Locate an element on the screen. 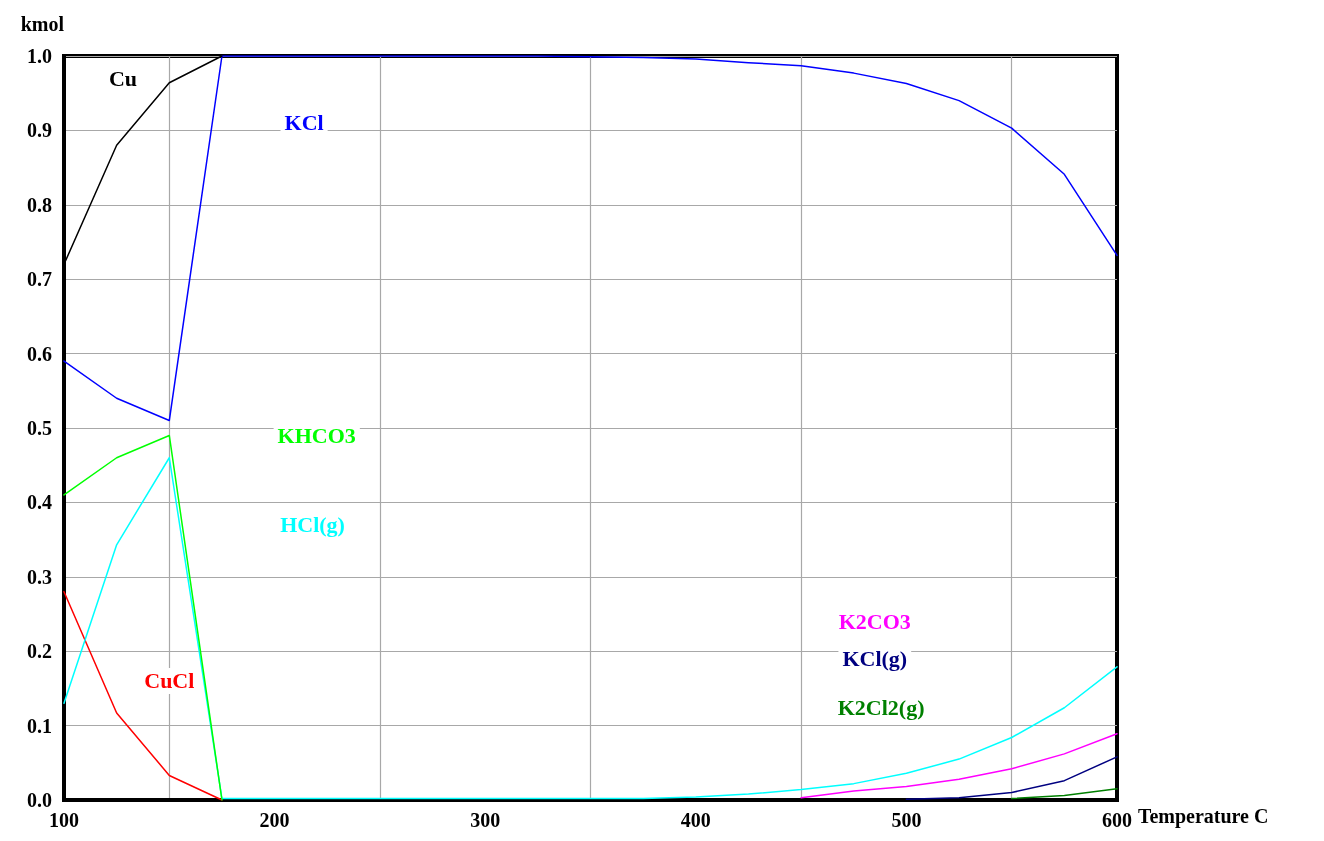  x-tick-label: 400 is located at coordinates (695, 820).